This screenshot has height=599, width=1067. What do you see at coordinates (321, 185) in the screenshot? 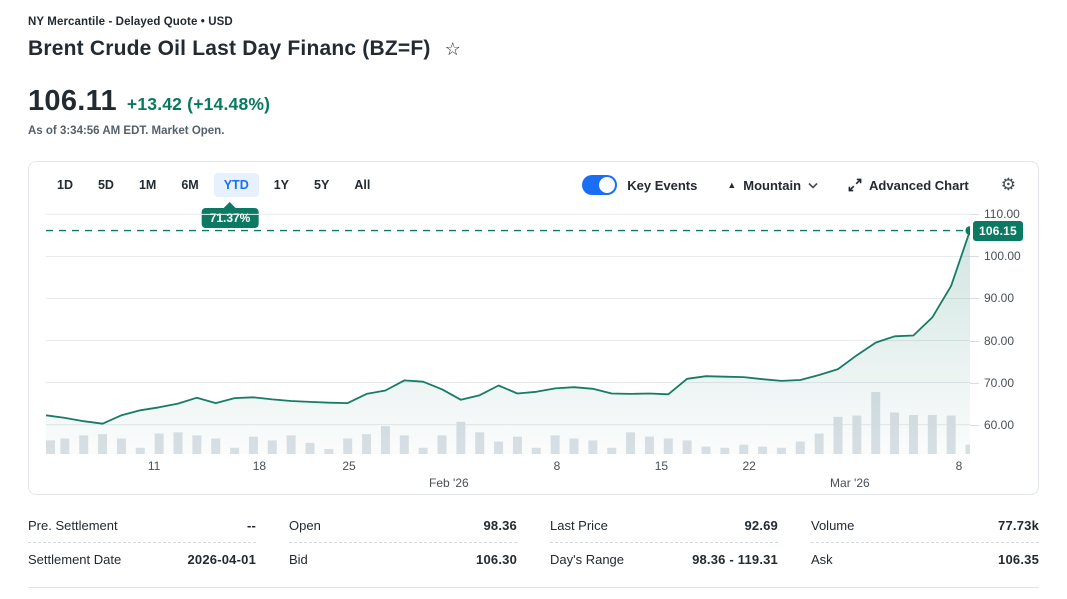
I see `range-tab-5y: 5Y` at bounding box center [321, 185].